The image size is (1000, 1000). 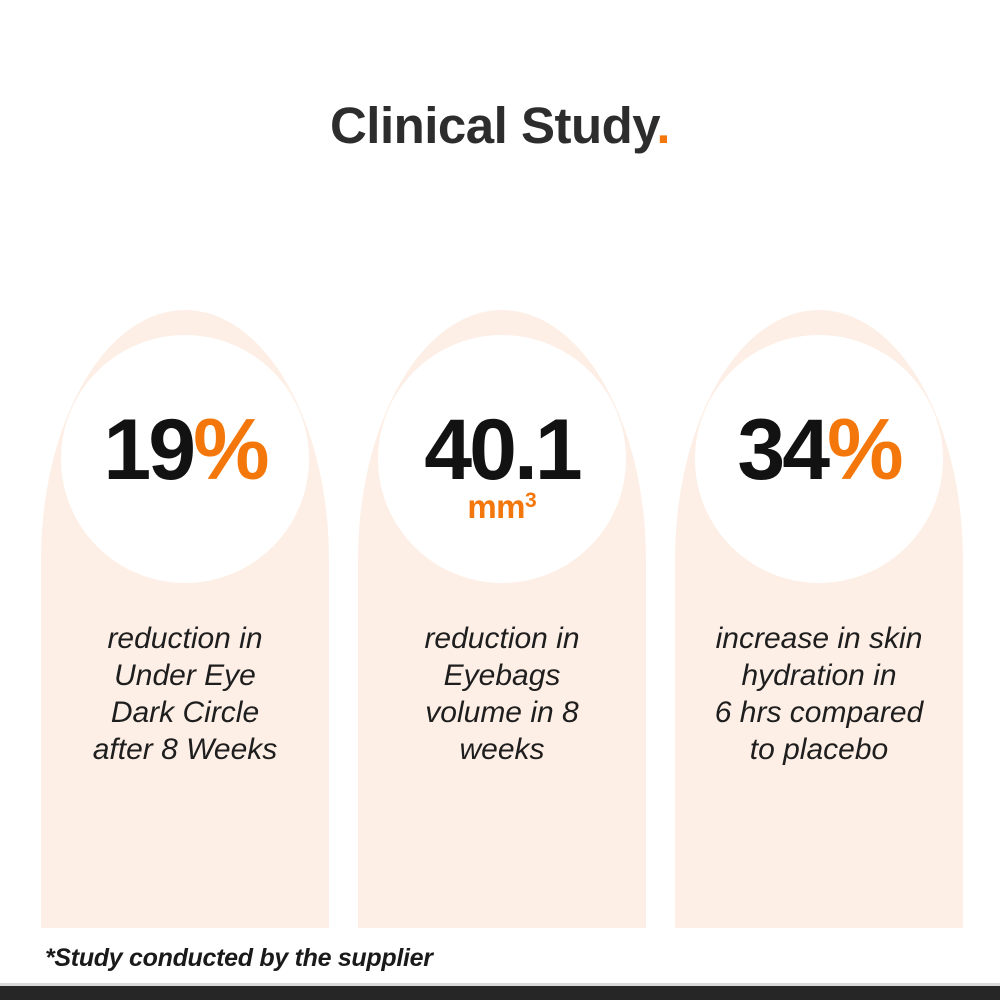 I want to click on stat-value: 34%, so click(x=819, y=450).